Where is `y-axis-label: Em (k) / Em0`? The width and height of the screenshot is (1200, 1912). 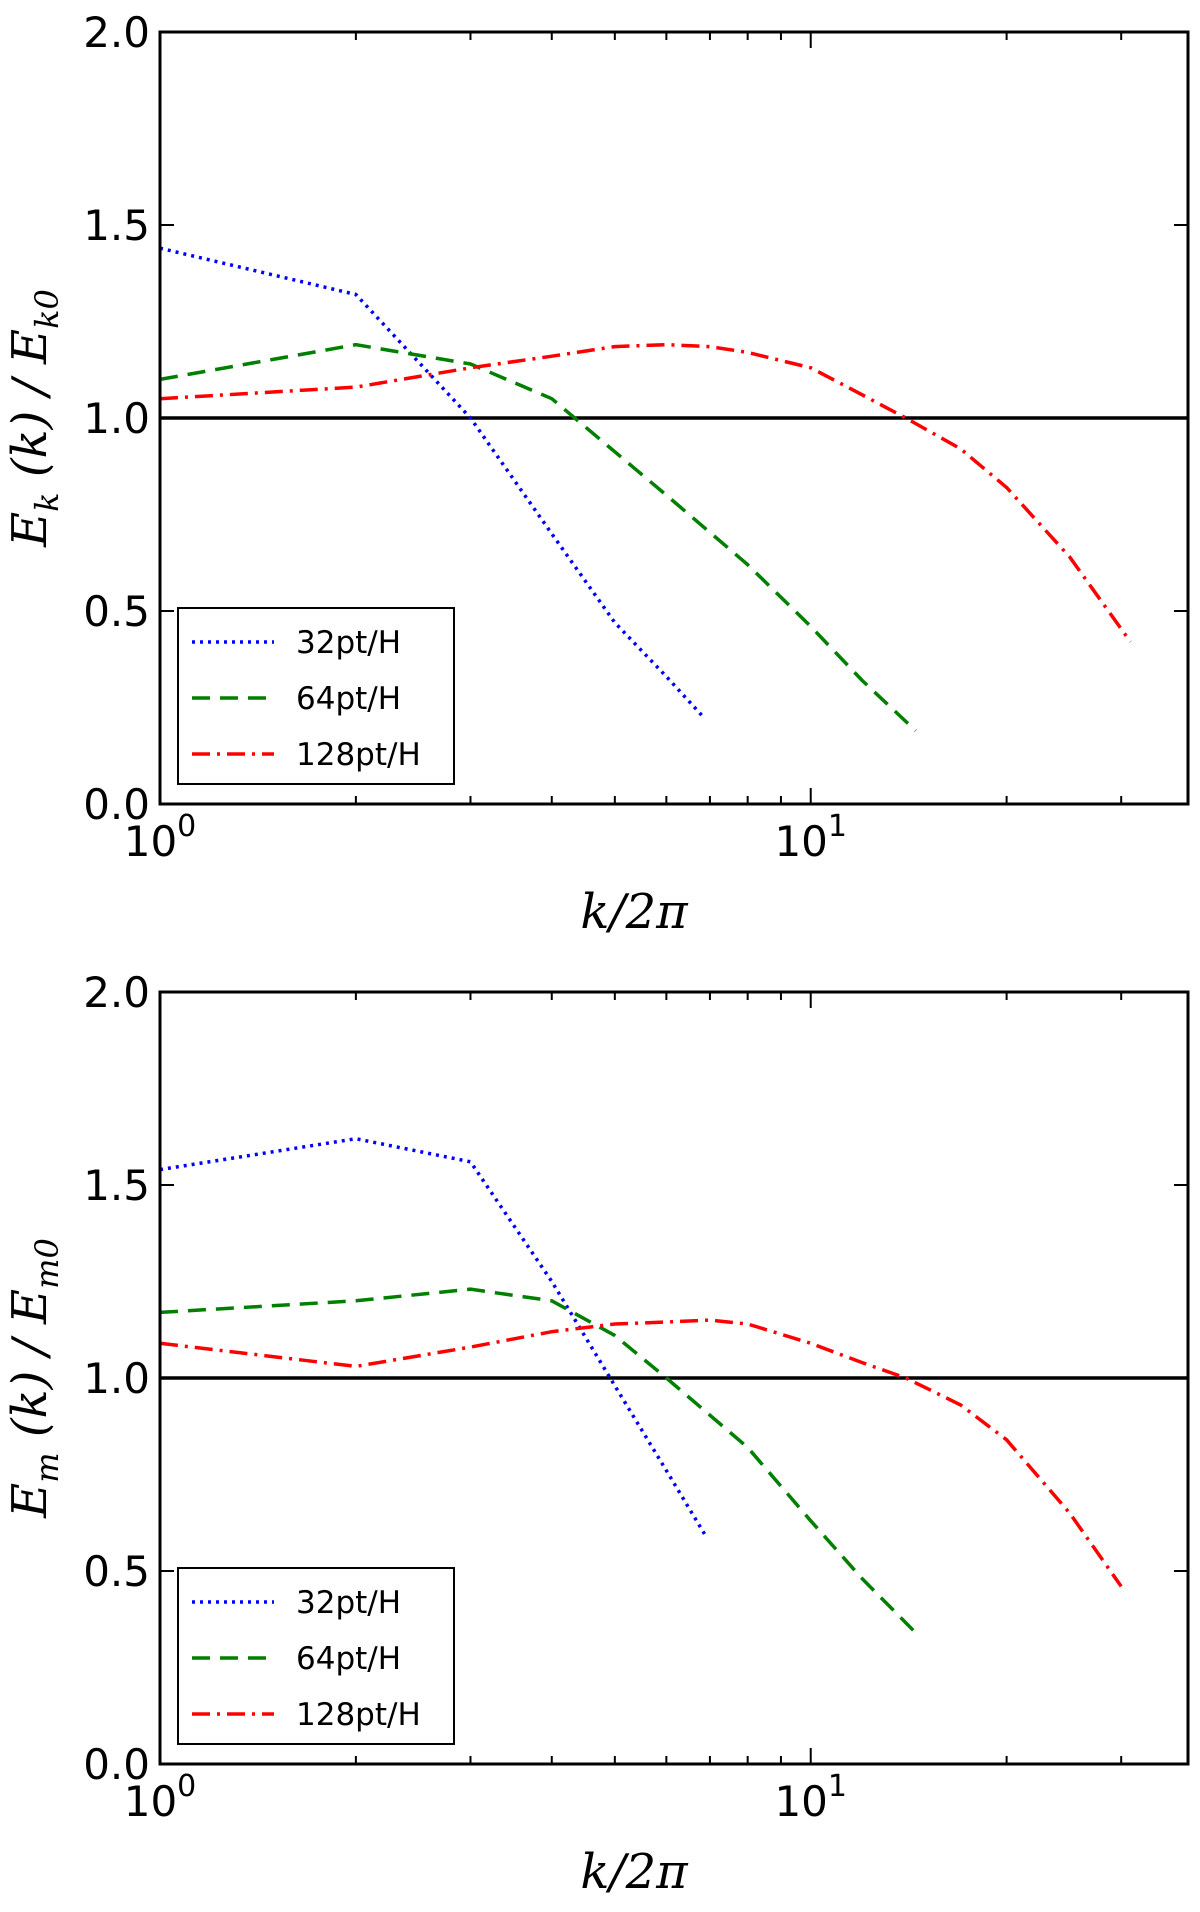 y-axis-label: Em (k) / Em0 is located at coordinates (34, 1378).